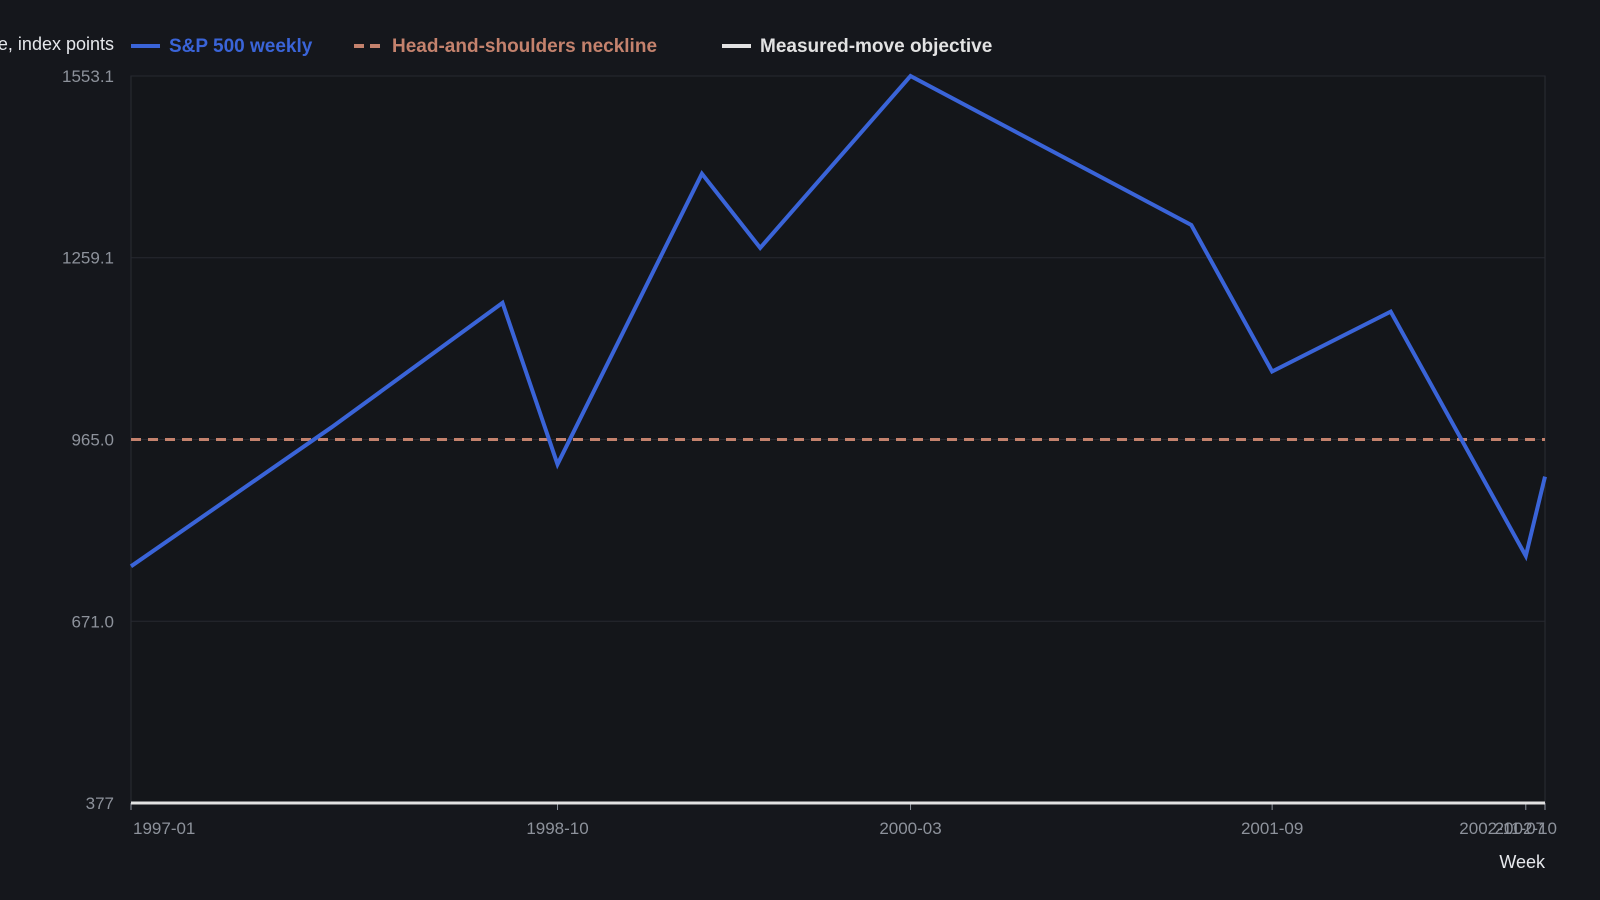 This screenshot has height=900, width=1600. Describe the element at coordinates (164, 828) in the screenshot. I see `x-tick-label: 1997-01` at that location.